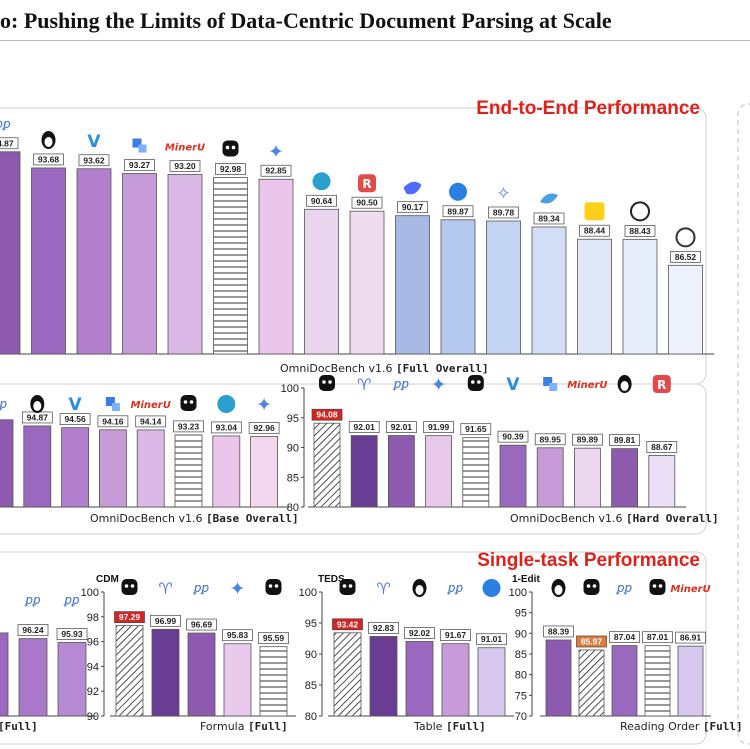 The height and width of the screenshot is (749, 750). What do you see at coordinates (458, 211) in the screenshot?
I see `full-data-label: 89.87` at bounding box center [458, 211].